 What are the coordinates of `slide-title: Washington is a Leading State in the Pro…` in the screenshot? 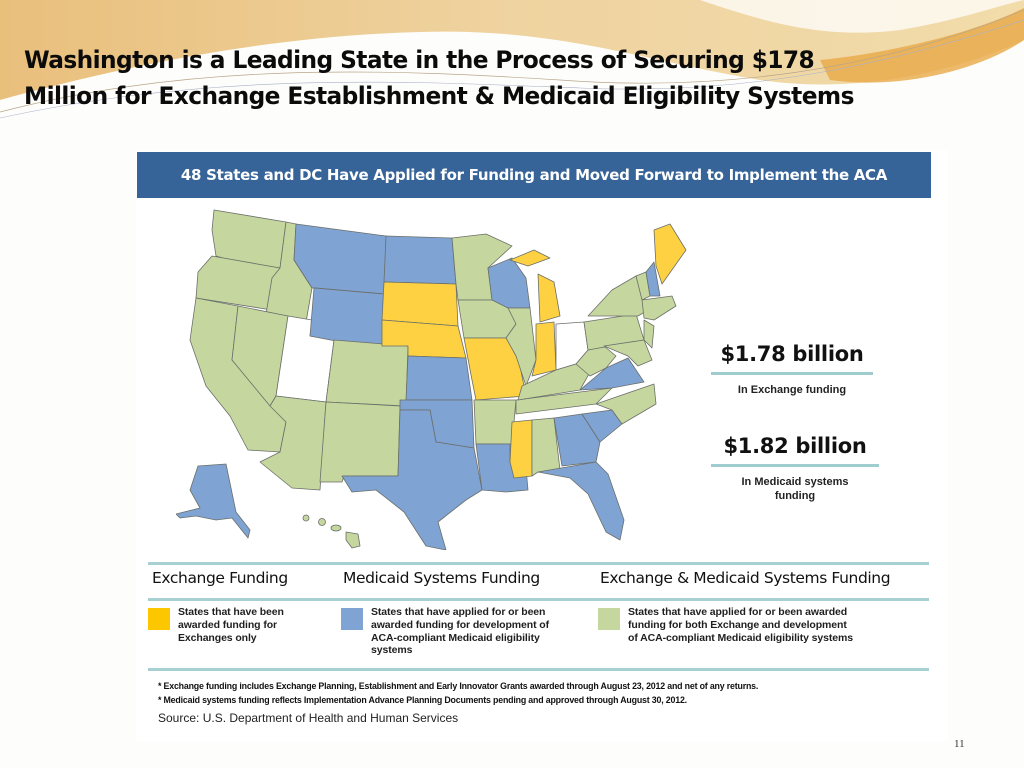 It's located at (504, 78).